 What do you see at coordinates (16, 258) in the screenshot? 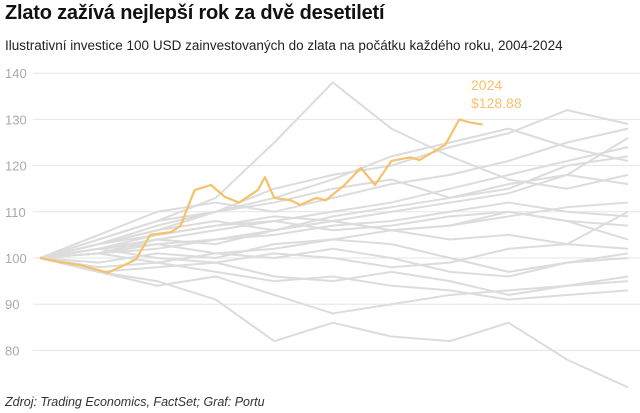
I see `y-tick-label: 100` at bounding box center [16, 258].